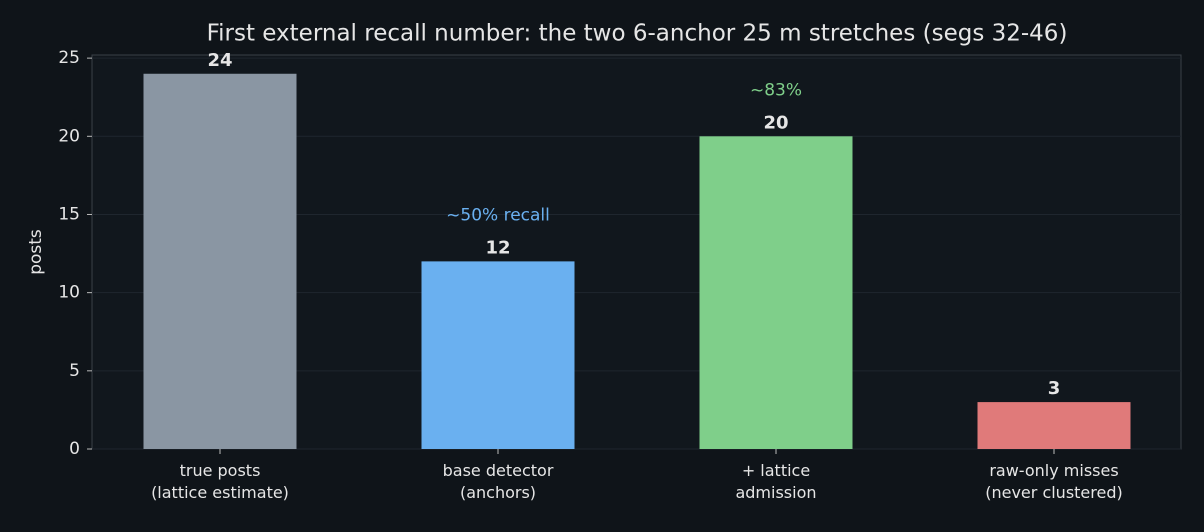 The height and width of the screenshot is (532, 1204). What do you see at coordinates (74, 449) in the screenshot?
I see `y-tick-label: 0` at bounding box center [74, 449].